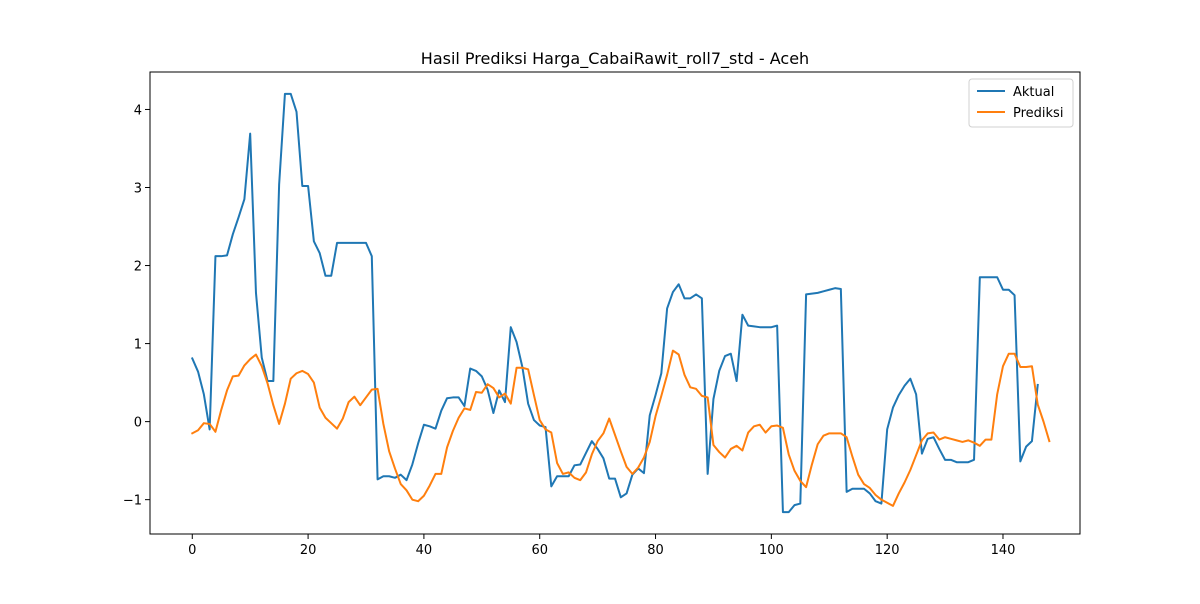 Image resolution: width=1200 pixels, height=604 pixels. What do you see at coordinates (1021, 103) in the screenshot?
I see `legend: Aktual Prediksi` at bounding box center [1021, 103].